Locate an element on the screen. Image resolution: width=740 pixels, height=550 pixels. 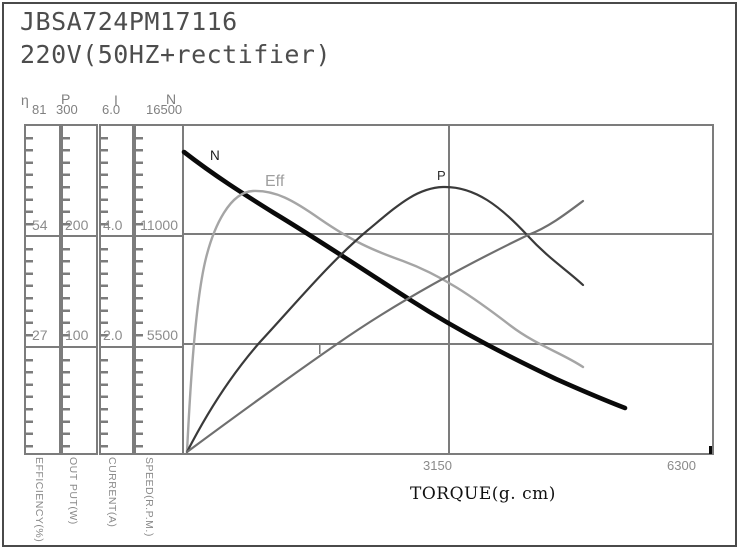
x-tick-3150: 3150 is located at coordinates (437, 465).